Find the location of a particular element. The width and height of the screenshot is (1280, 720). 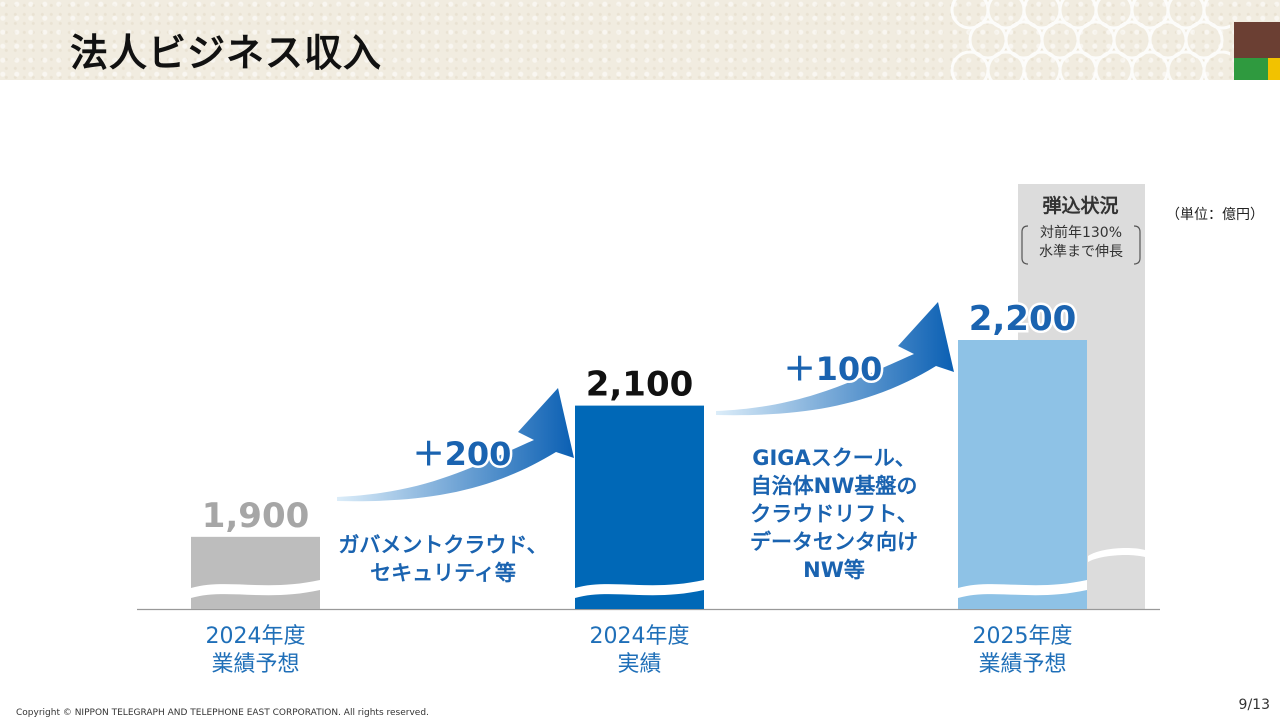

increment-label-1: ＋200 is located at coordinates (462, 454).